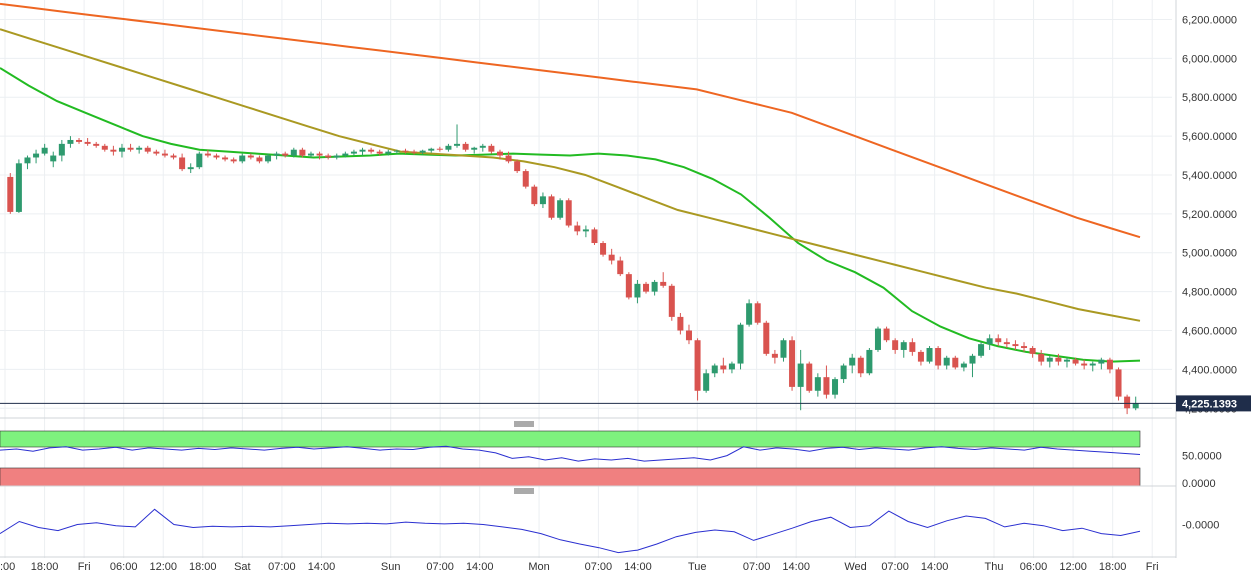  What do you see at coordinates (1209, 176) in the screenshot?
I see `y-tick-label: 5,400.0000` at bounding box center [1209, 176].